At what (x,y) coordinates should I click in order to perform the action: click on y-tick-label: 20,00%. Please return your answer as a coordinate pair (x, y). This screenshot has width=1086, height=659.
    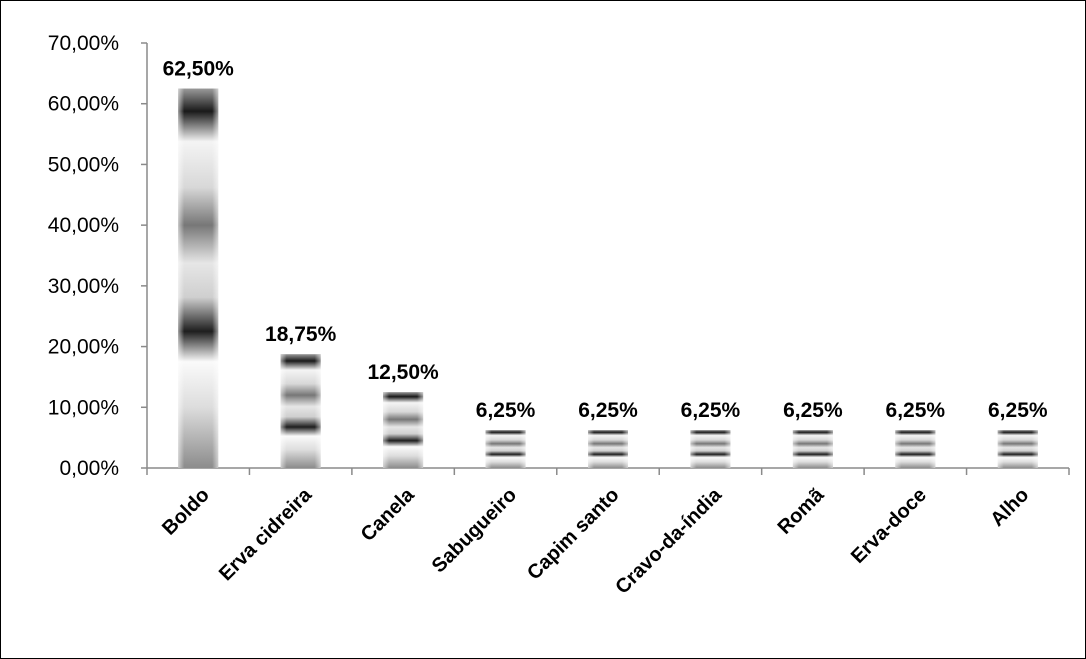
    Looking at the image, I should click on (83, 347).